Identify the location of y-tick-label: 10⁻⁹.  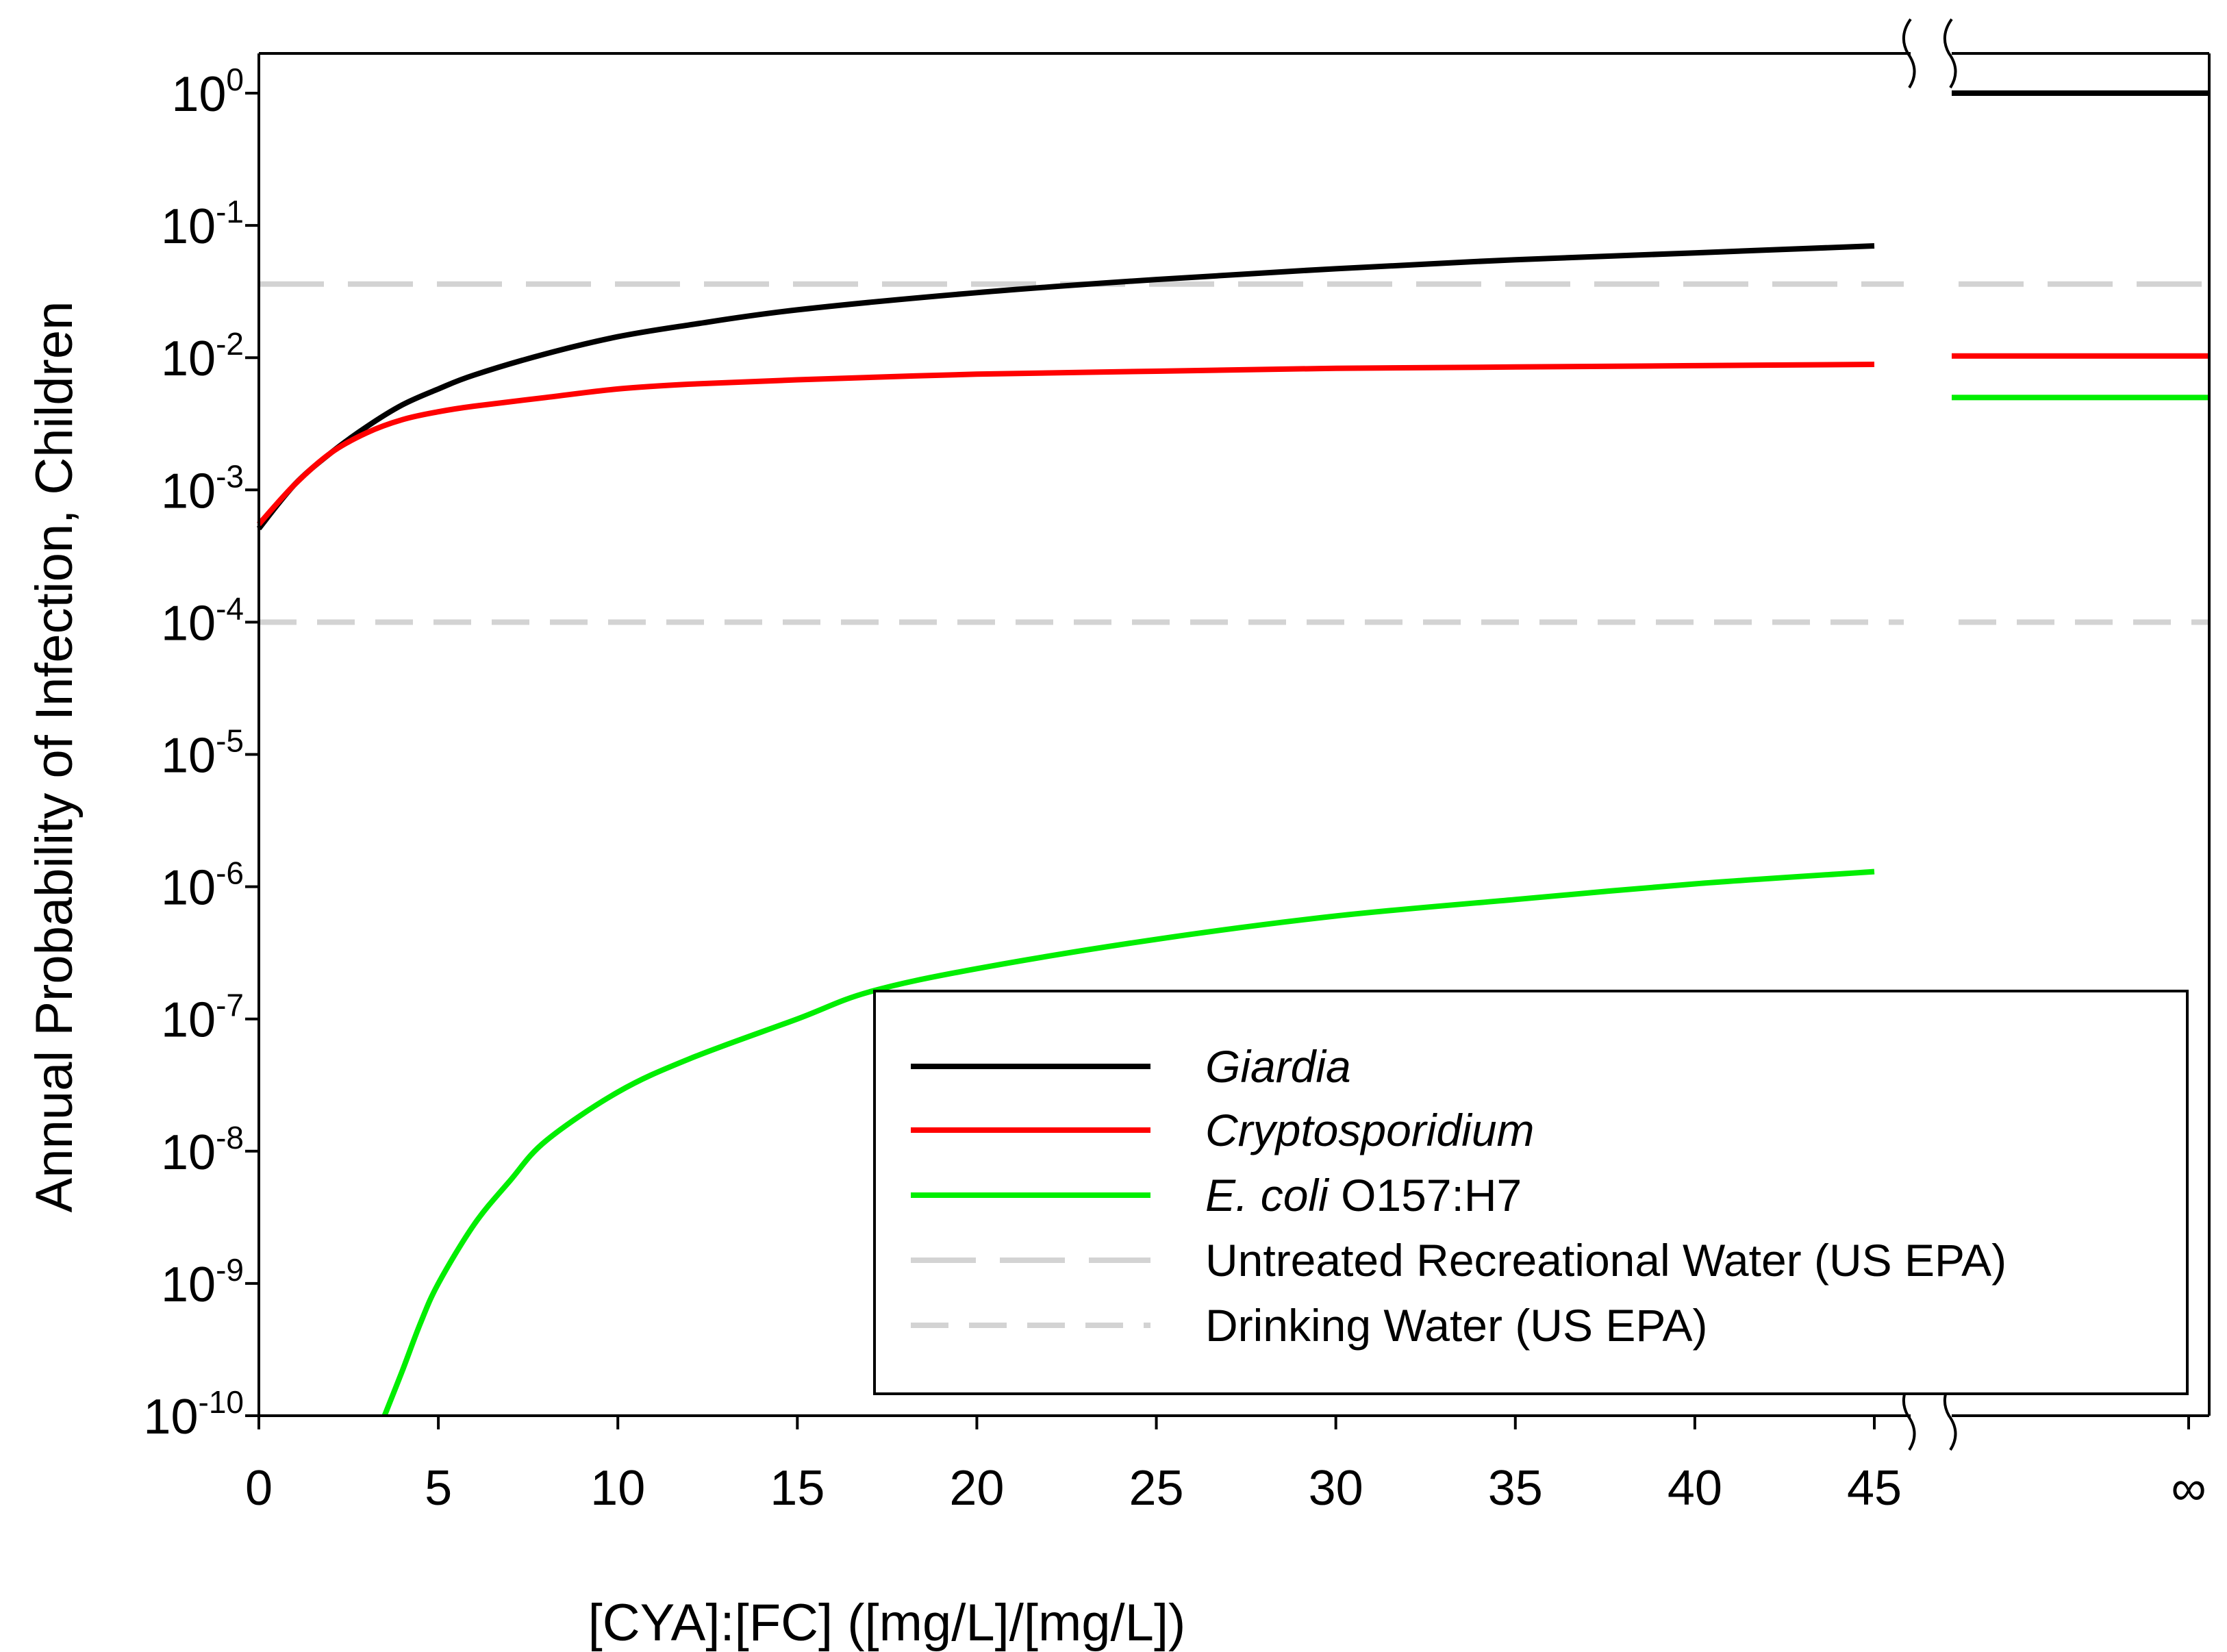
(202, 1282).